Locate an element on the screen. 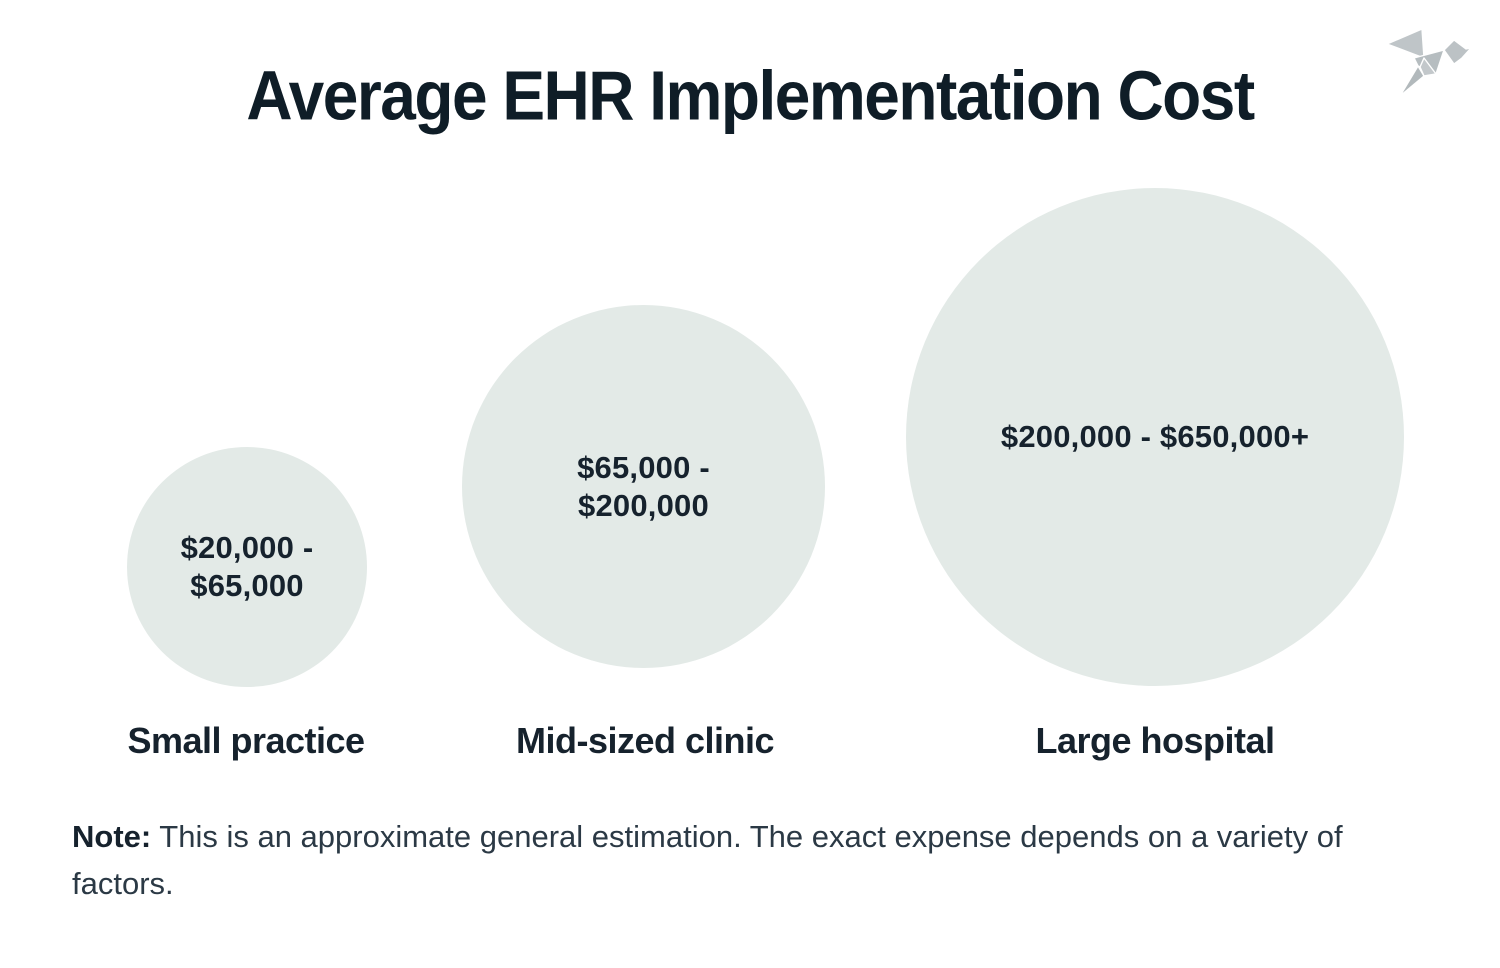 The height and width of the screenshot is (968, 1500). bubble-mid-sized-clinic: $65,000 - $200,000 is located at coordinates (643, 486).